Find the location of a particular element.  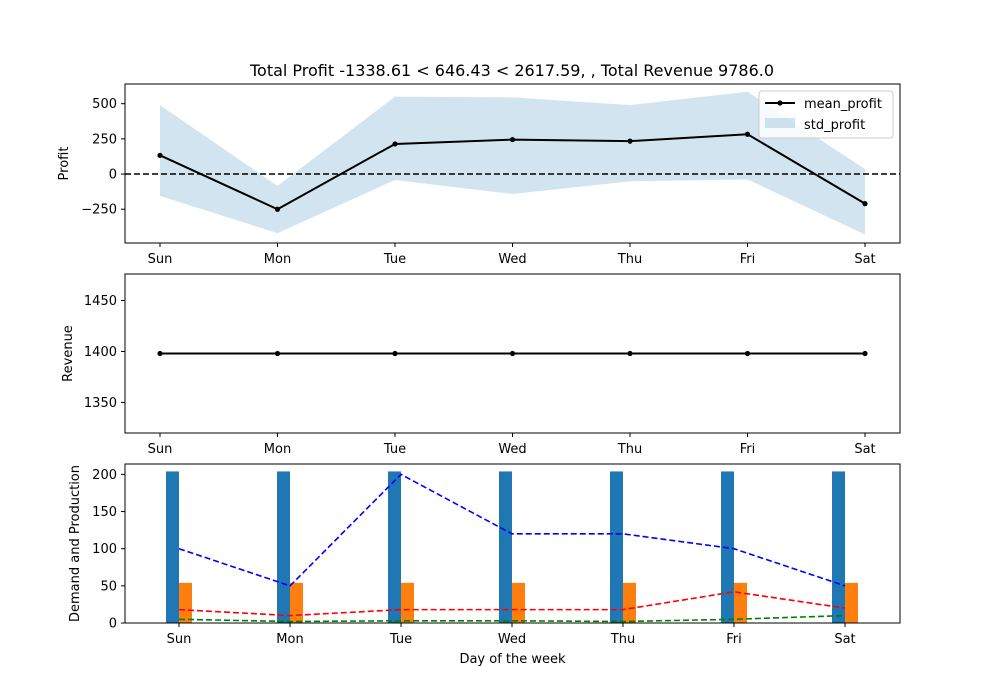

y-axis-label: Profit is located at coordinates (64, 164).